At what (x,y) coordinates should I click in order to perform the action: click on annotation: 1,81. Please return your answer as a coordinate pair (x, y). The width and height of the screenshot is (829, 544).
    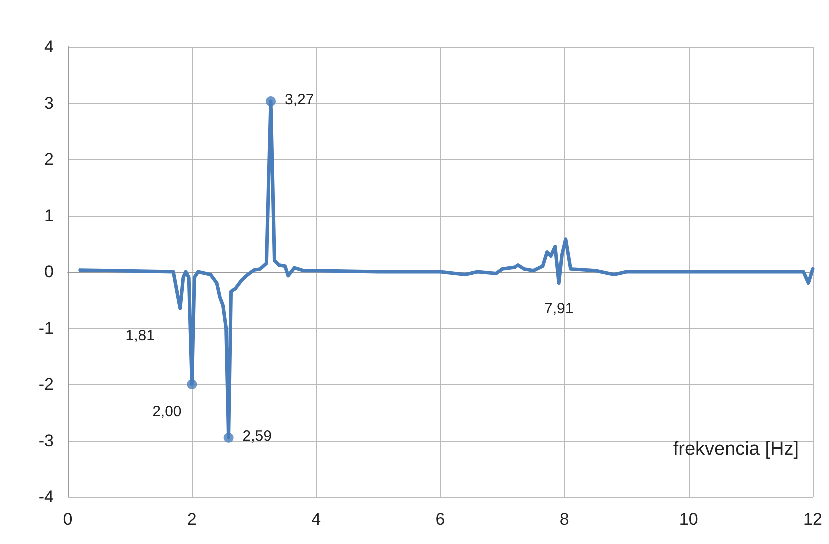
    Looking at the image, I should click on (140, 336).